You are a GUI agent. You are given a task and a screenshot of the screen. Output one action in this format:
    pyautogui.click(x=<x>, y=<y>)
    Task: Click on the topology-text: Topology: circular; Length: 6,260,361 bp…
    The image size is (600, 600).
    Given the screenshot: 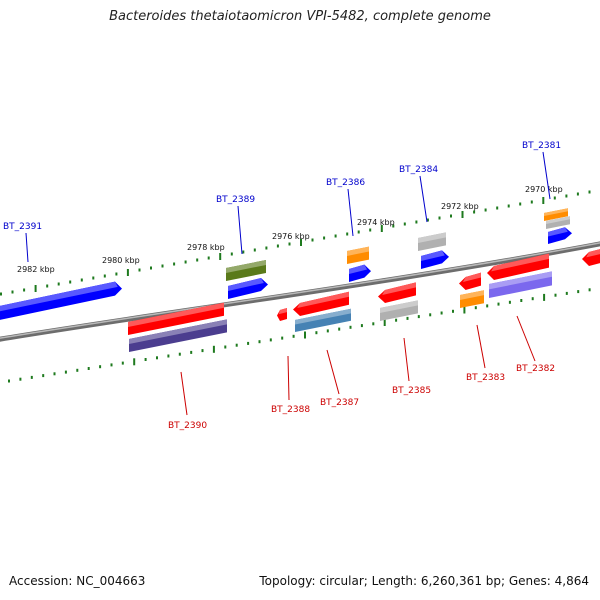 What is the action you would take?
    pyautogui.click(x=424, y=581)
    